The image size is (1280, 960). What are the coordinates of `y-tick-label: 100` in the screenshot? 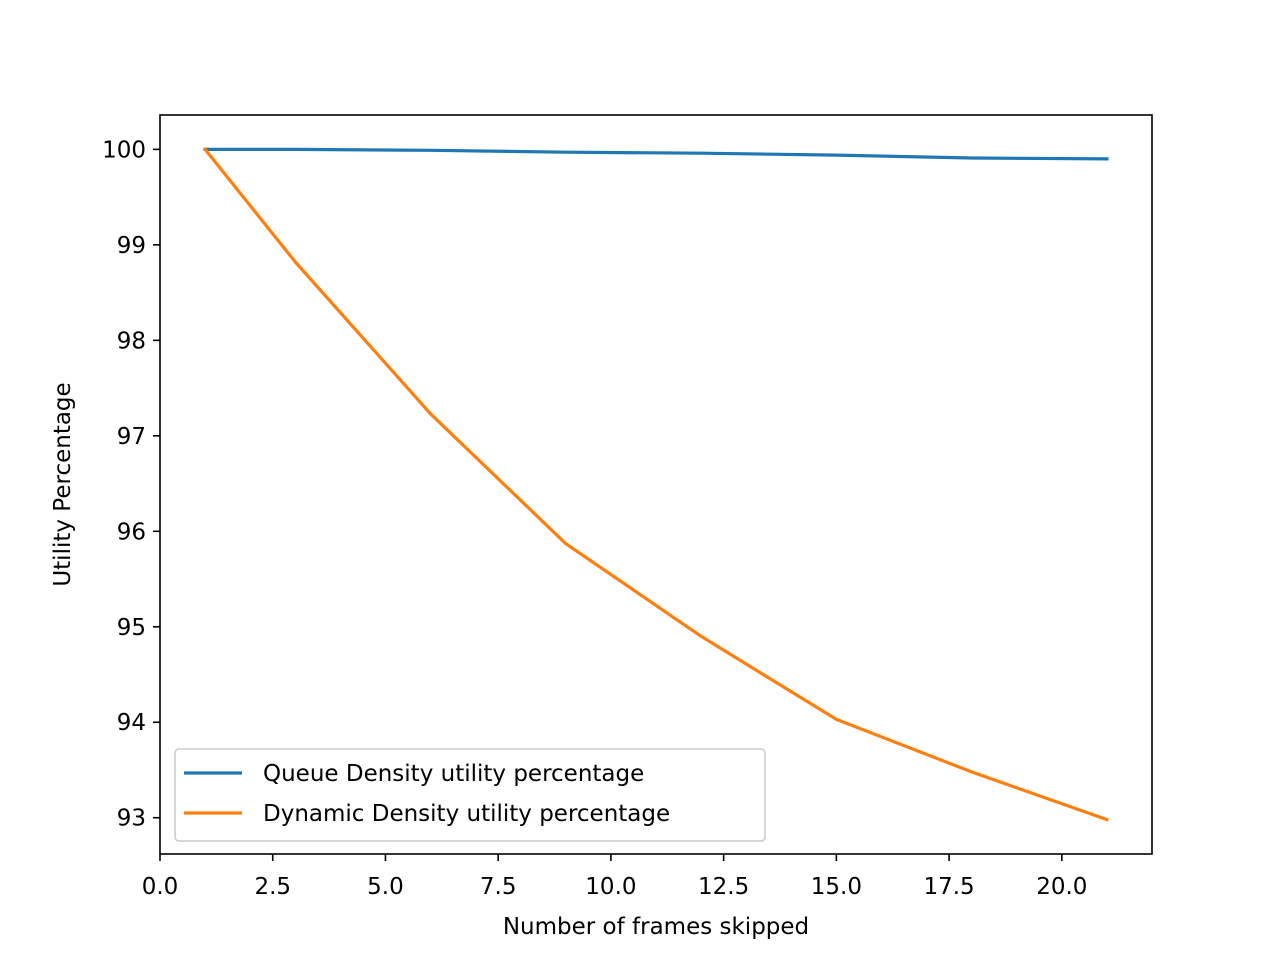 It's located at (124, 150).